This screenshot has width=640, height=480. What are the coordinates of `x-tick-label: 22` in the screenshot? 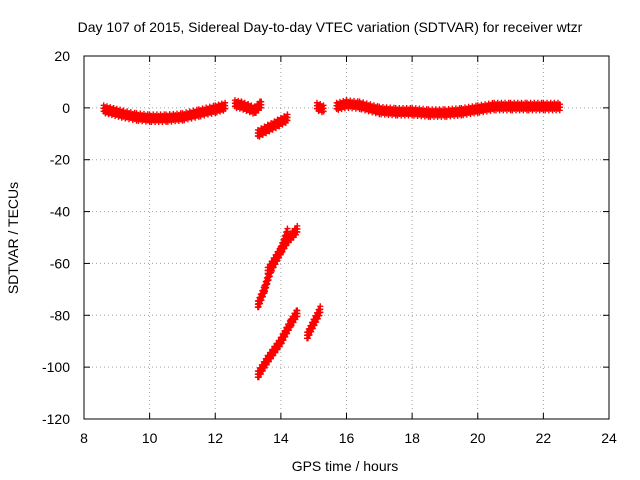 It's located at (544, 438).